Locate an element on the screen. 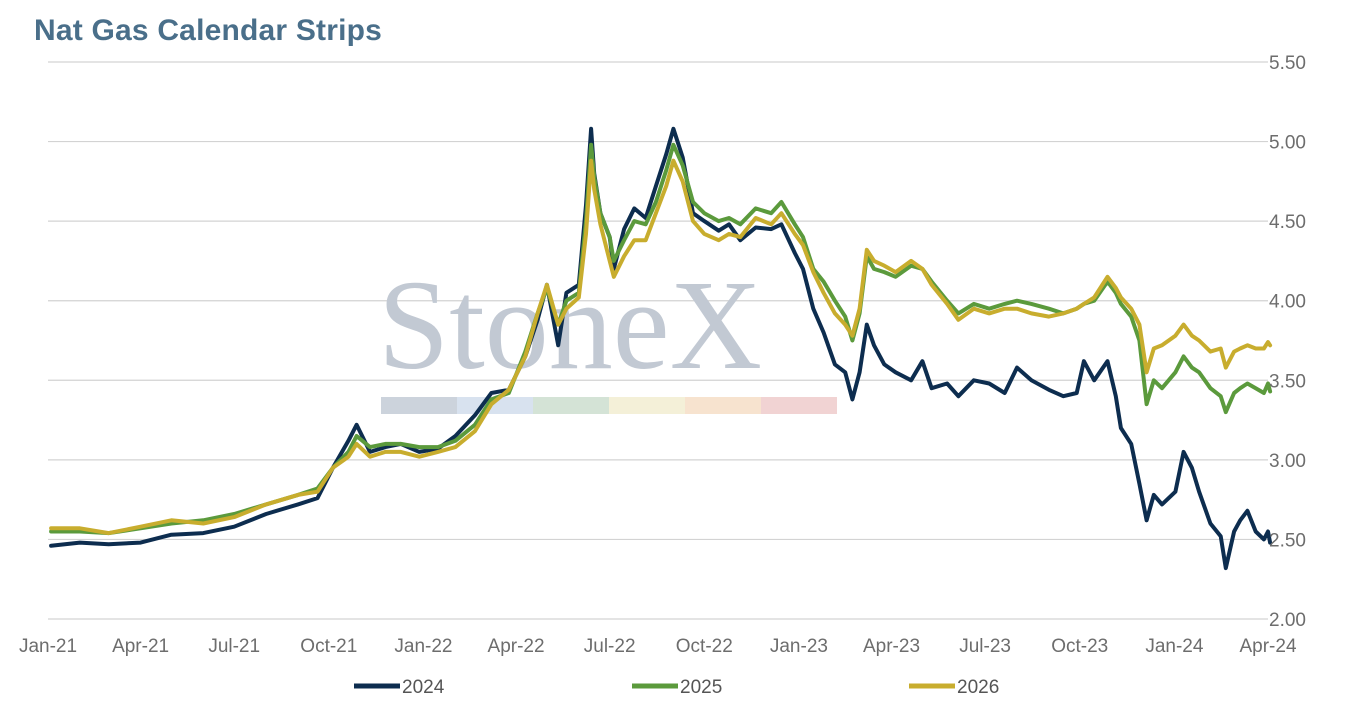  y-tick-label: 3.50 is located at coordinates (1287, 381).